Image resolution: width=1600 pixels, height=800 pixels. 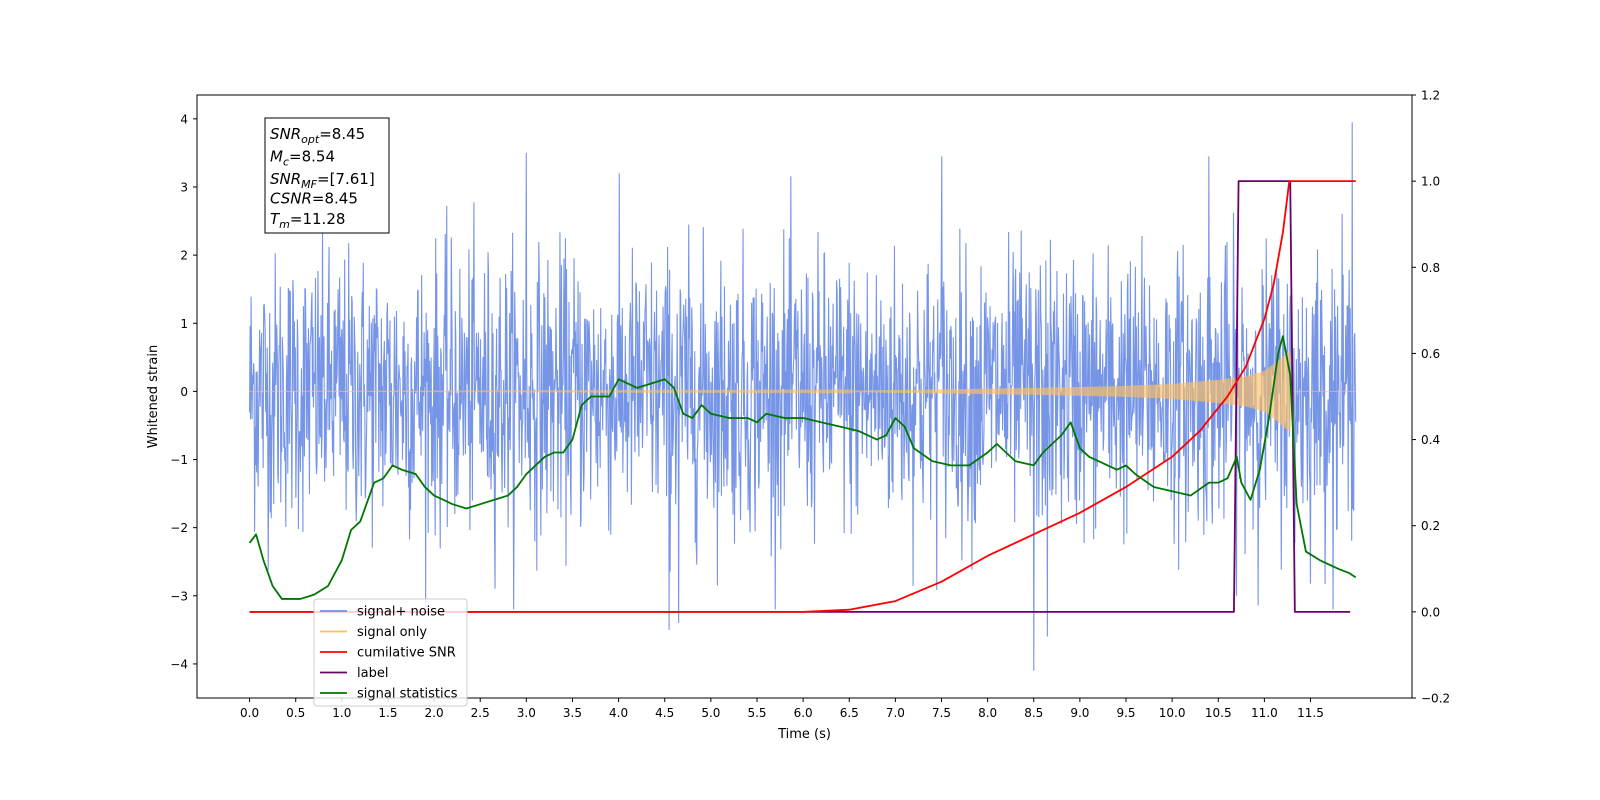 I want to click on y-tick-label: 3, so click(x=184, y=187).